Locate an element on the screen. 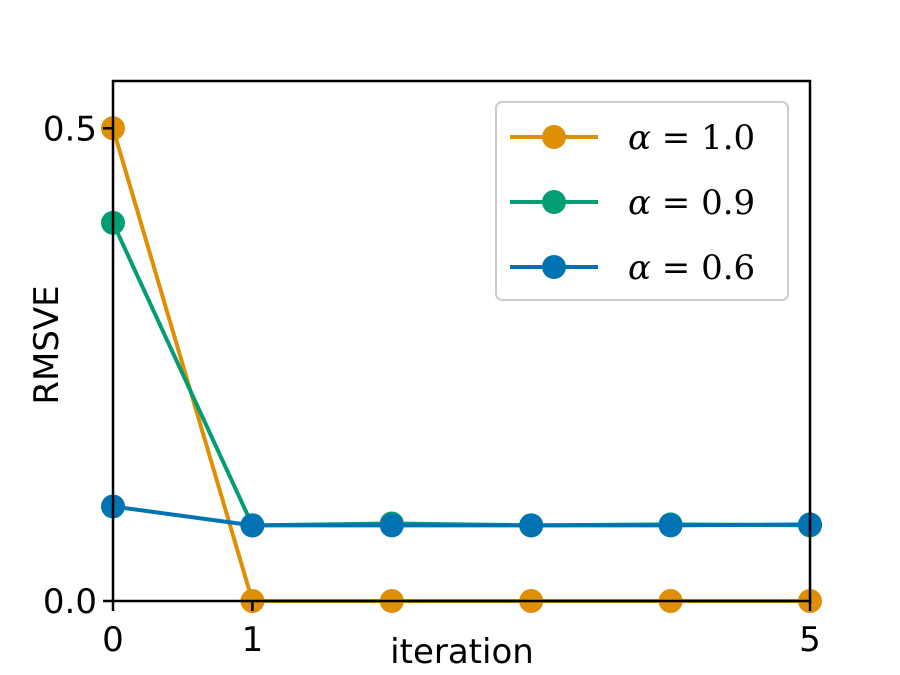 Image resolution: width=900 pixels, height=675 pixels. y-axis-title: RMSVE is located at coordinates (47, 344).